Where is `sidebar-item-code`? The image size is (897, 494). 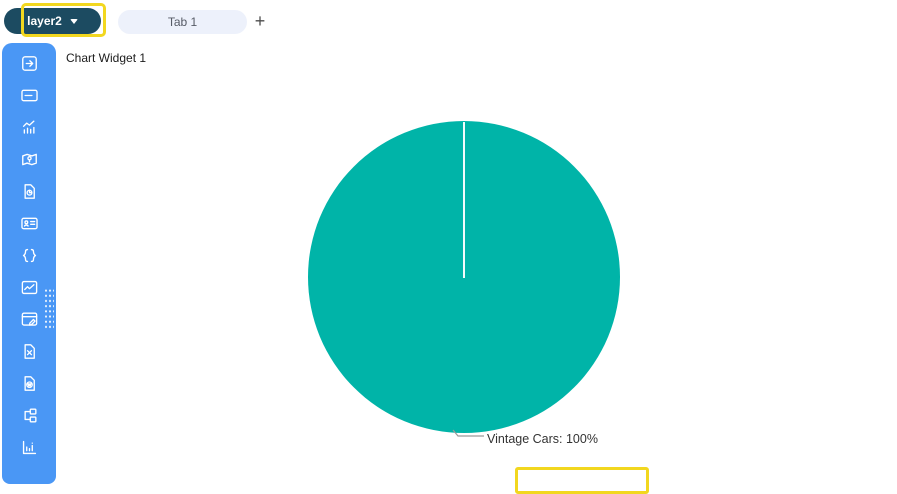 sidebar-item-code is located at coordinates (29, 255).